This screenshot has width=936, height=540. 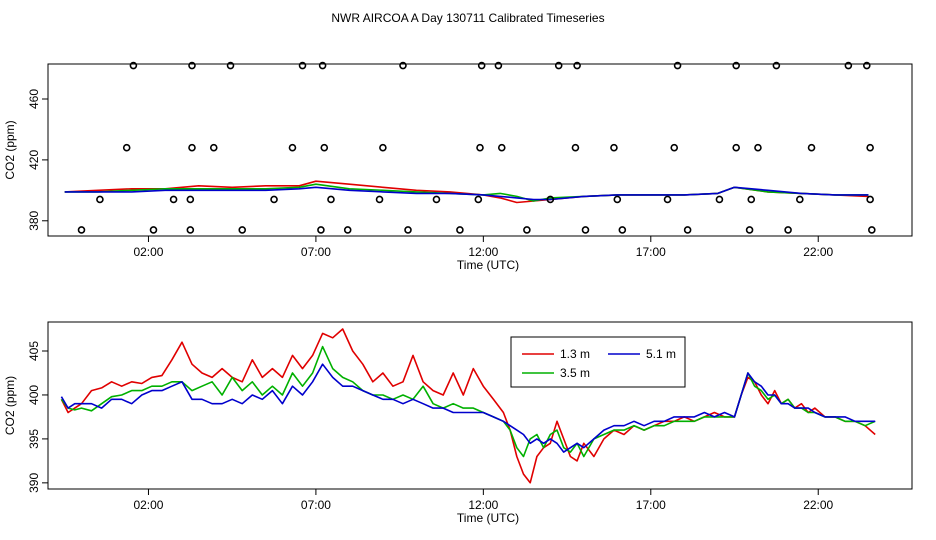 I want to click on legend-label: 3.5 m, so click(x=575, y=373).